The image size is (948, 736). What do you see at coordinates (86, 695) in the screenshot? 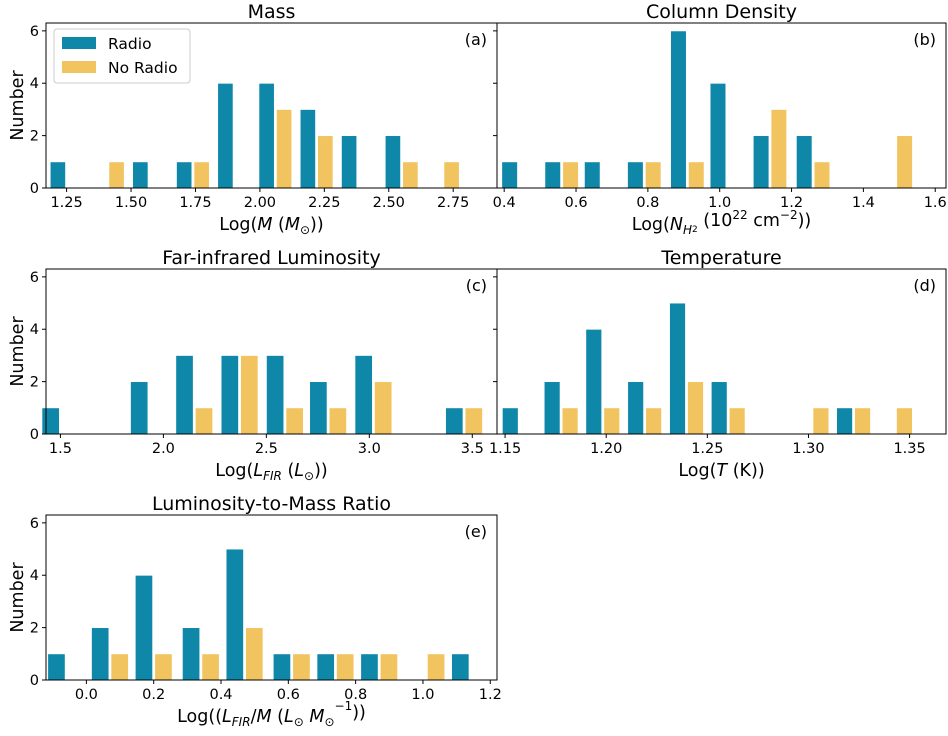
I see `x-tick-label: 0.0` at bounding box center [86, 695].